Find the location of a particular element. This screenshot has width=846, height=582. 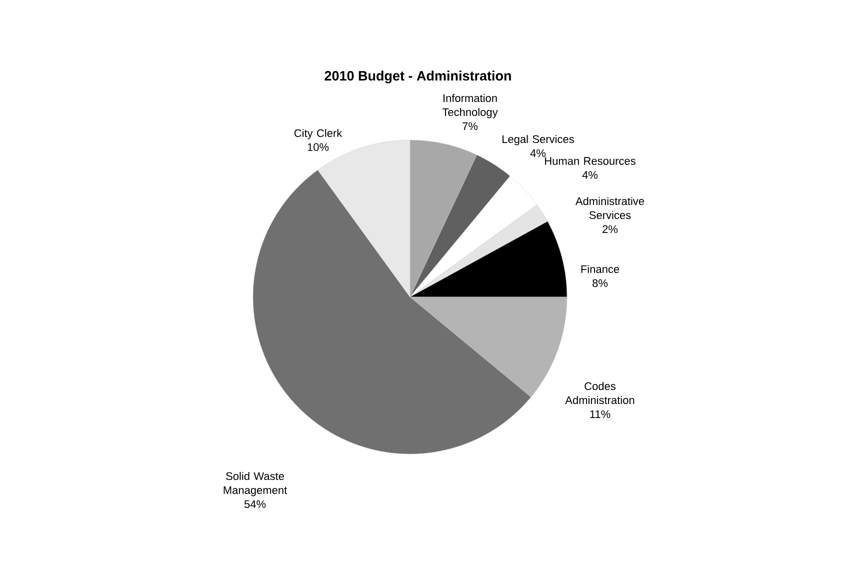

slice-label: Legal Services is located at coordinates (538, 140).